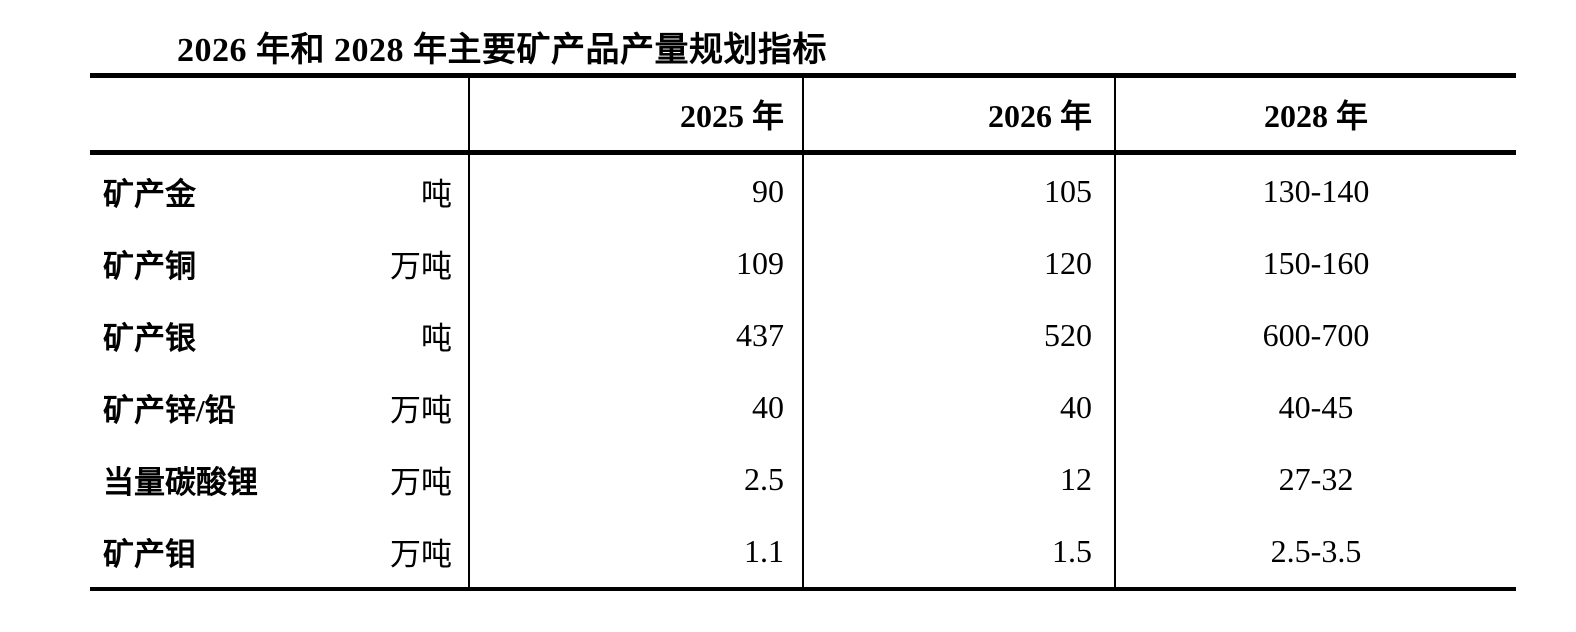  I want to click on value-2026: 40, so click(959, 407).